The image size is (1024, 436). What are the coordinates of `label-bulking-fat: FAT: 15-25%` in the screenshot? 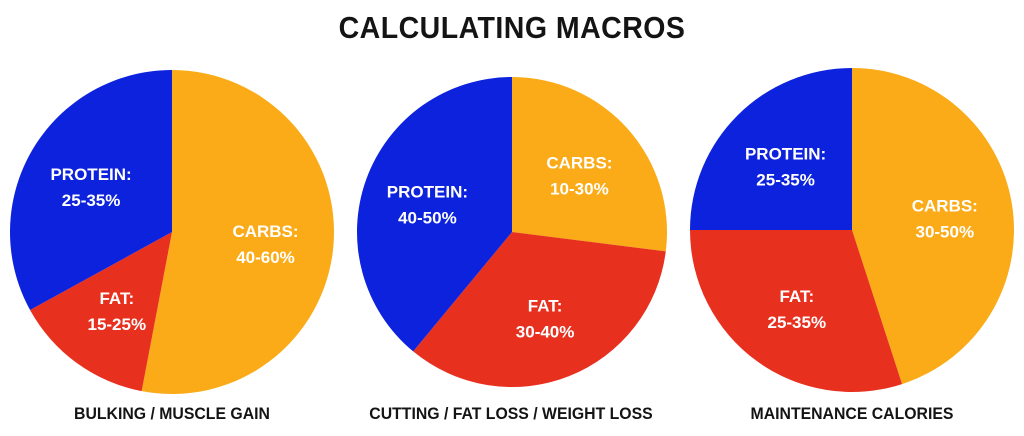 It's located at (116, 311).